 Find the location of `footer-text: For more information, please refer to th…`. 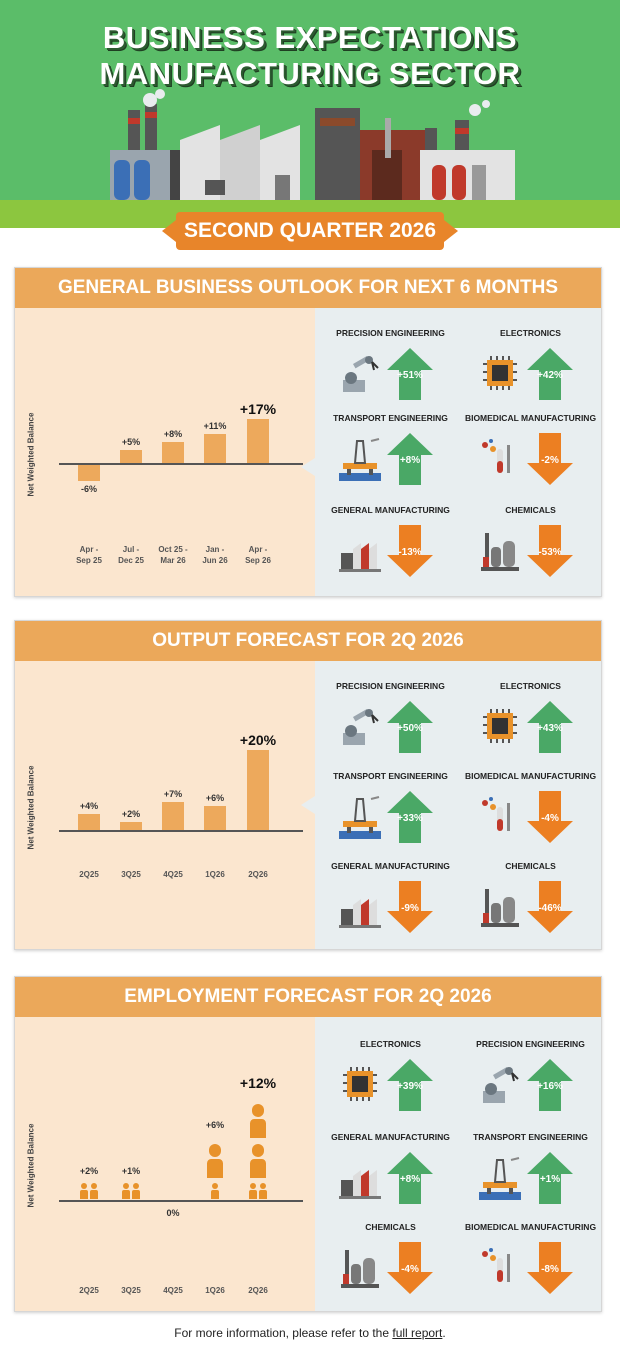

footer-text: For more information, please refer to th… is located at coordinates (283, 1333).